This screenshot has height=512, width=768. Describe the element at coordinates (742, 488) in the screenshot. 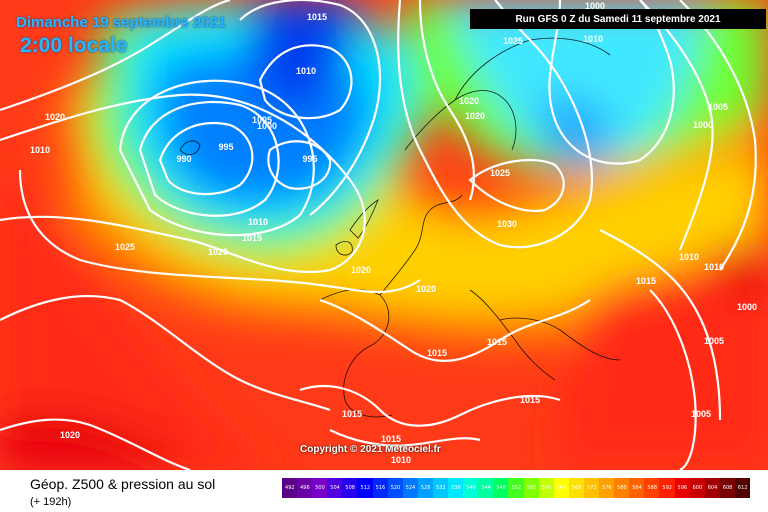

I see `scale-cell: 612` at that location.